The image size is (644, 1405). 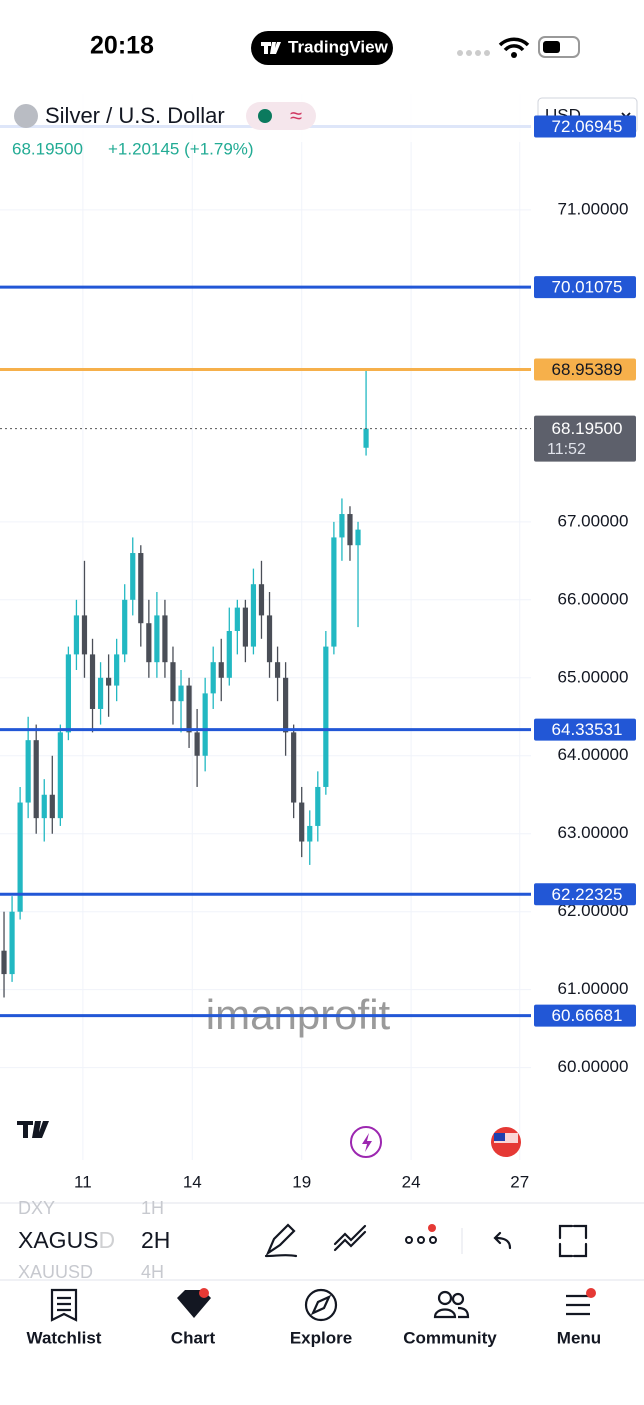 What do you see at coordinates (33, 1129) in the screenshot?
I see `tv-watermark-logo` at bounding box center [33, 1129].